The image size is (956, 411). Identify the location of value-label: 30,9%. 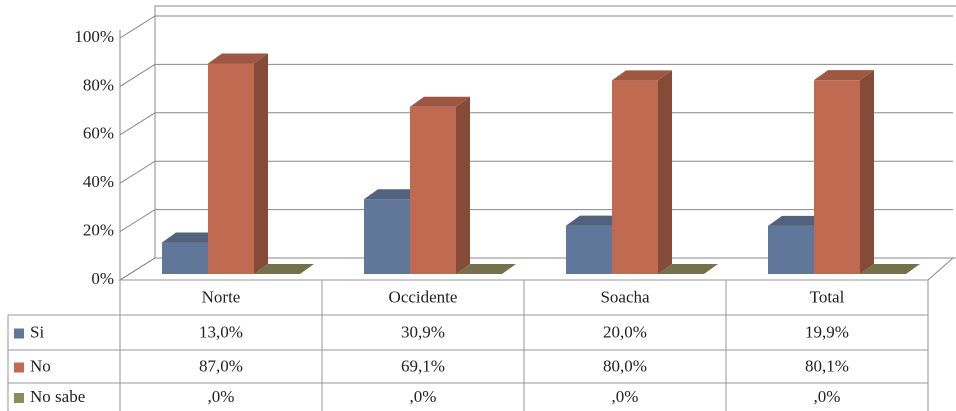
(423, 331).